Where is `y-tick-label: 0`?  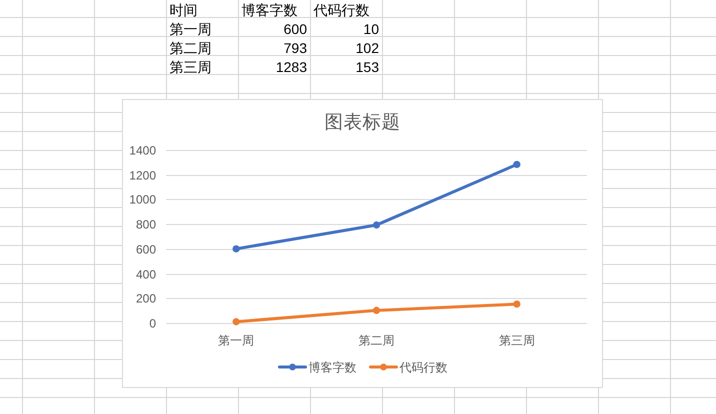
y-tick-label: 0 is located at coordinates (152, 323).